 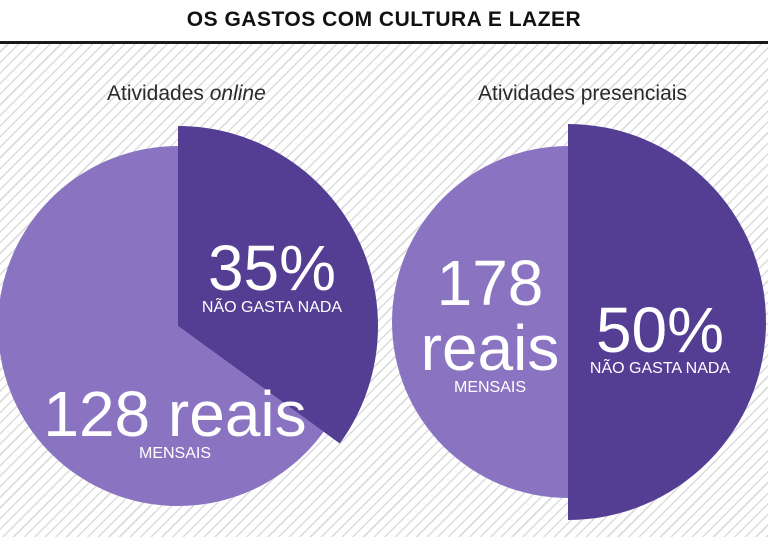 I want to click on subtitle-online-italic: online, so click(x=237, y=93).